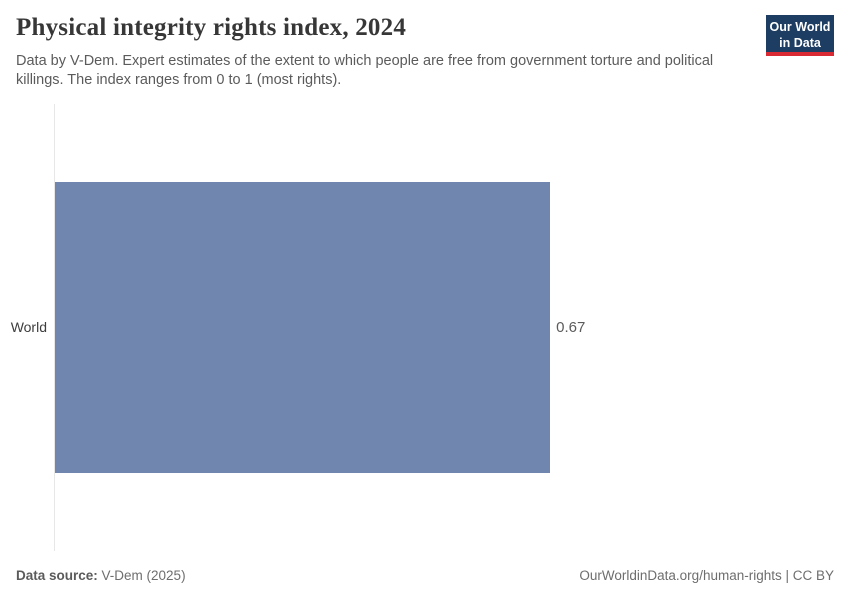  Describe the element at coordinates (706, 575) in the screenshot. I see `credit-link: OurWorldinData.org/human-rights | CC BY` at that location.